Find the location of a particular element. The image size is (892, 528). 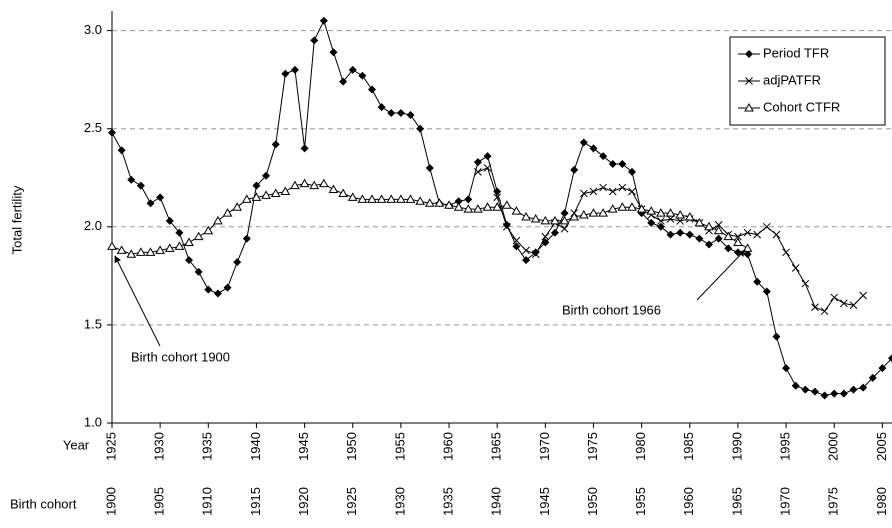

x2-tick-label: 1980 is located at coordinates (881, 501).